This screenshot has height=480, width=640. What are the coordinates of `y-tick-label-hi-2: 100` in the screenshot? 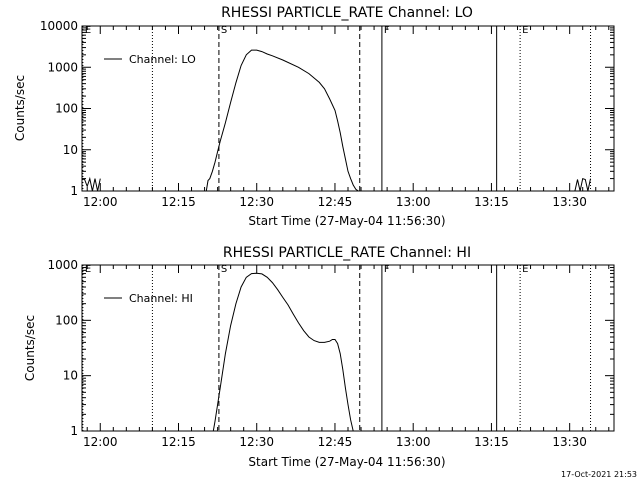 It's located at (66, 320).